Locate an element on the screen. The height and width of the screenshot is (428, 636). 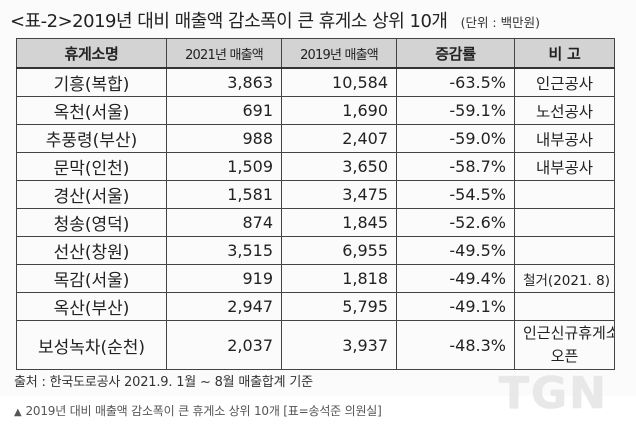
cell-note-line1: 인근신규휴게소 is located at coordinates (569, 333).